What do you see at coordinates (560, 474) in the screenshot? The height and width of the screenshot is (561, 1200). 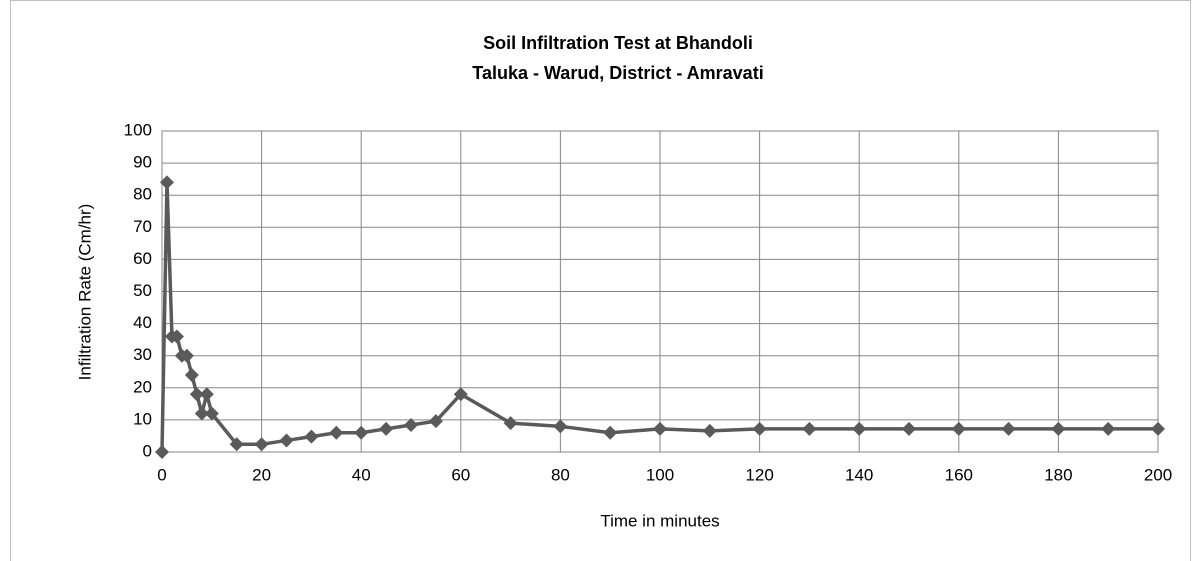 I see `x-tick-label: 80` at bounding box center [560, 474].